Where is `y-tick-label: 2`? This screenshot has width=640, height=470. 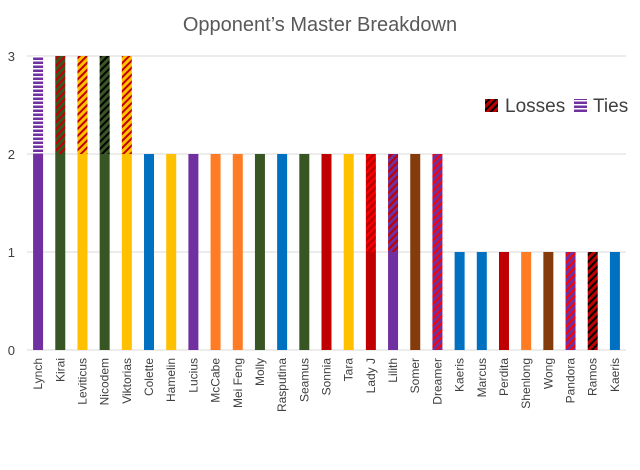 y-tick-label: 2 is located at coordinates (11, 154).